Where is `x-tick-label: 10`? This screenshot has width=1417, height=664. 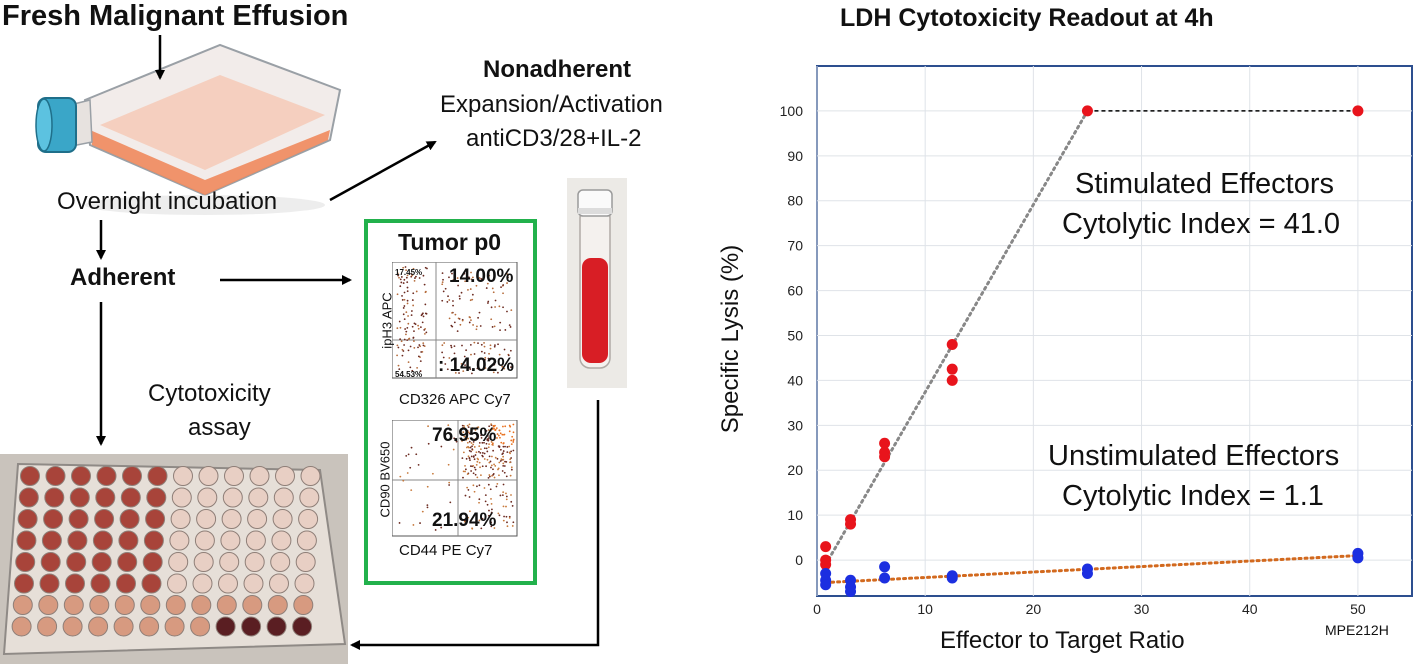 x-tick-label: 10 is located at coordinates (925, 609).